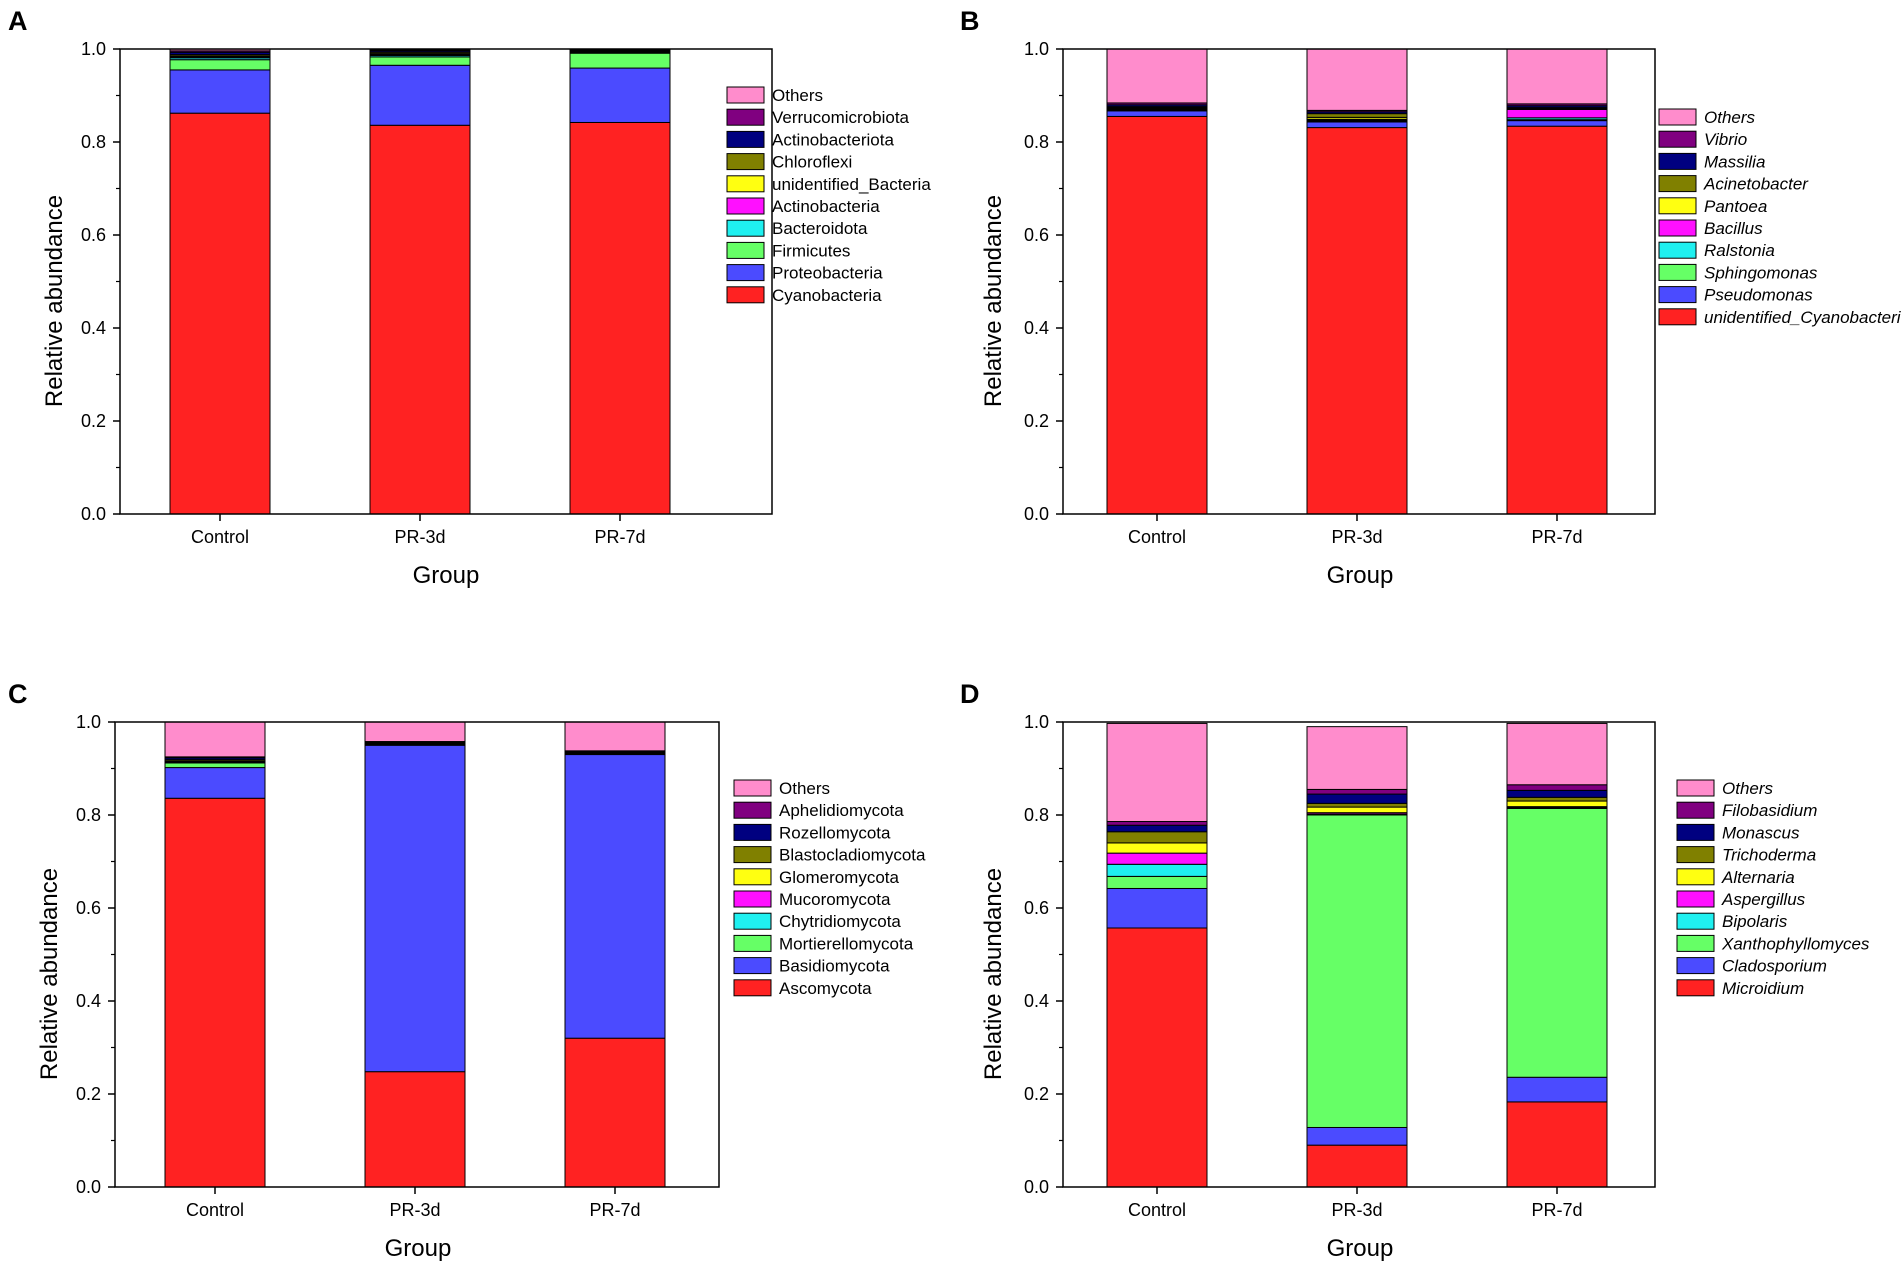 The image size is (1901, 1272). What do you see at coordinates (1758, 877) in the screenshot?
I see `legend-label: Alternaria` at bounding box center [1758, 877].